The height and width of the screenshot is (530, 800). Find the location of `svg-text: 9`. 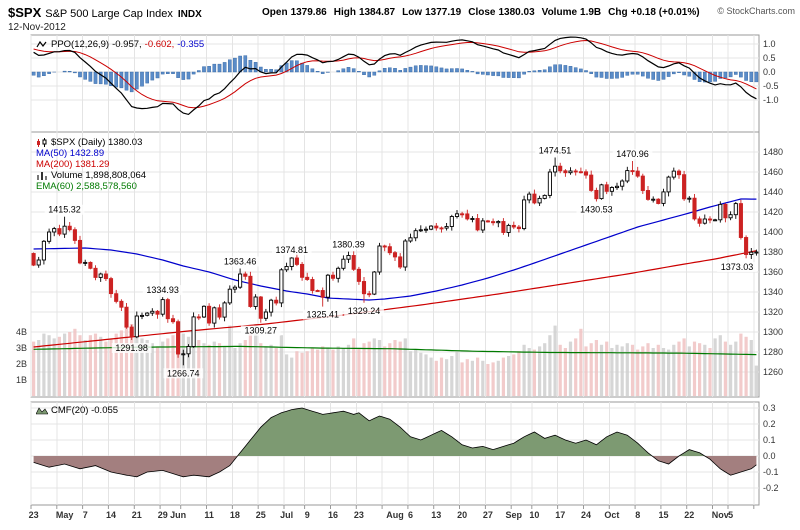

svg-text: 9 is located at coordinates (307, 515).